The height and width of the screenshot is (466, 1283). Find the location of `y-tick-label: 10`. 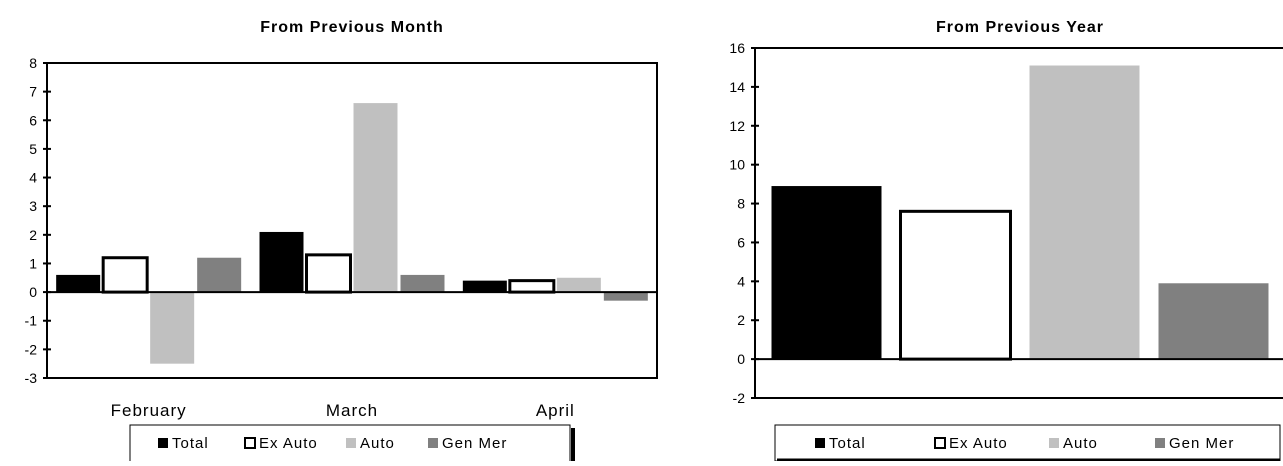

y-tick-label: 10 is located at coordinates (737, 165).